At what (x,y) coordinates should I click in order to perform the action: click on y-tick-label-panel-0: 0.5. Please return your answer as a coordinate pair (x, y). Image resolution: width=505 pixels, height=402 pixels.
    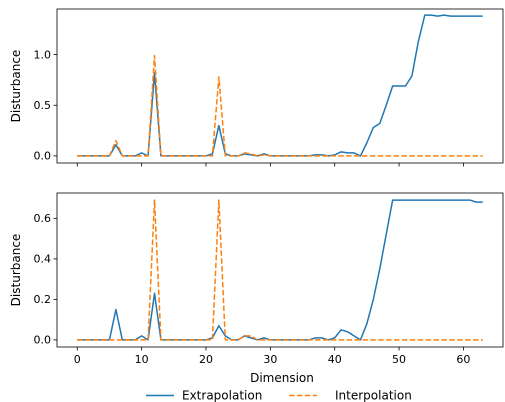
    Looking at the image, I should click on (43, 105).